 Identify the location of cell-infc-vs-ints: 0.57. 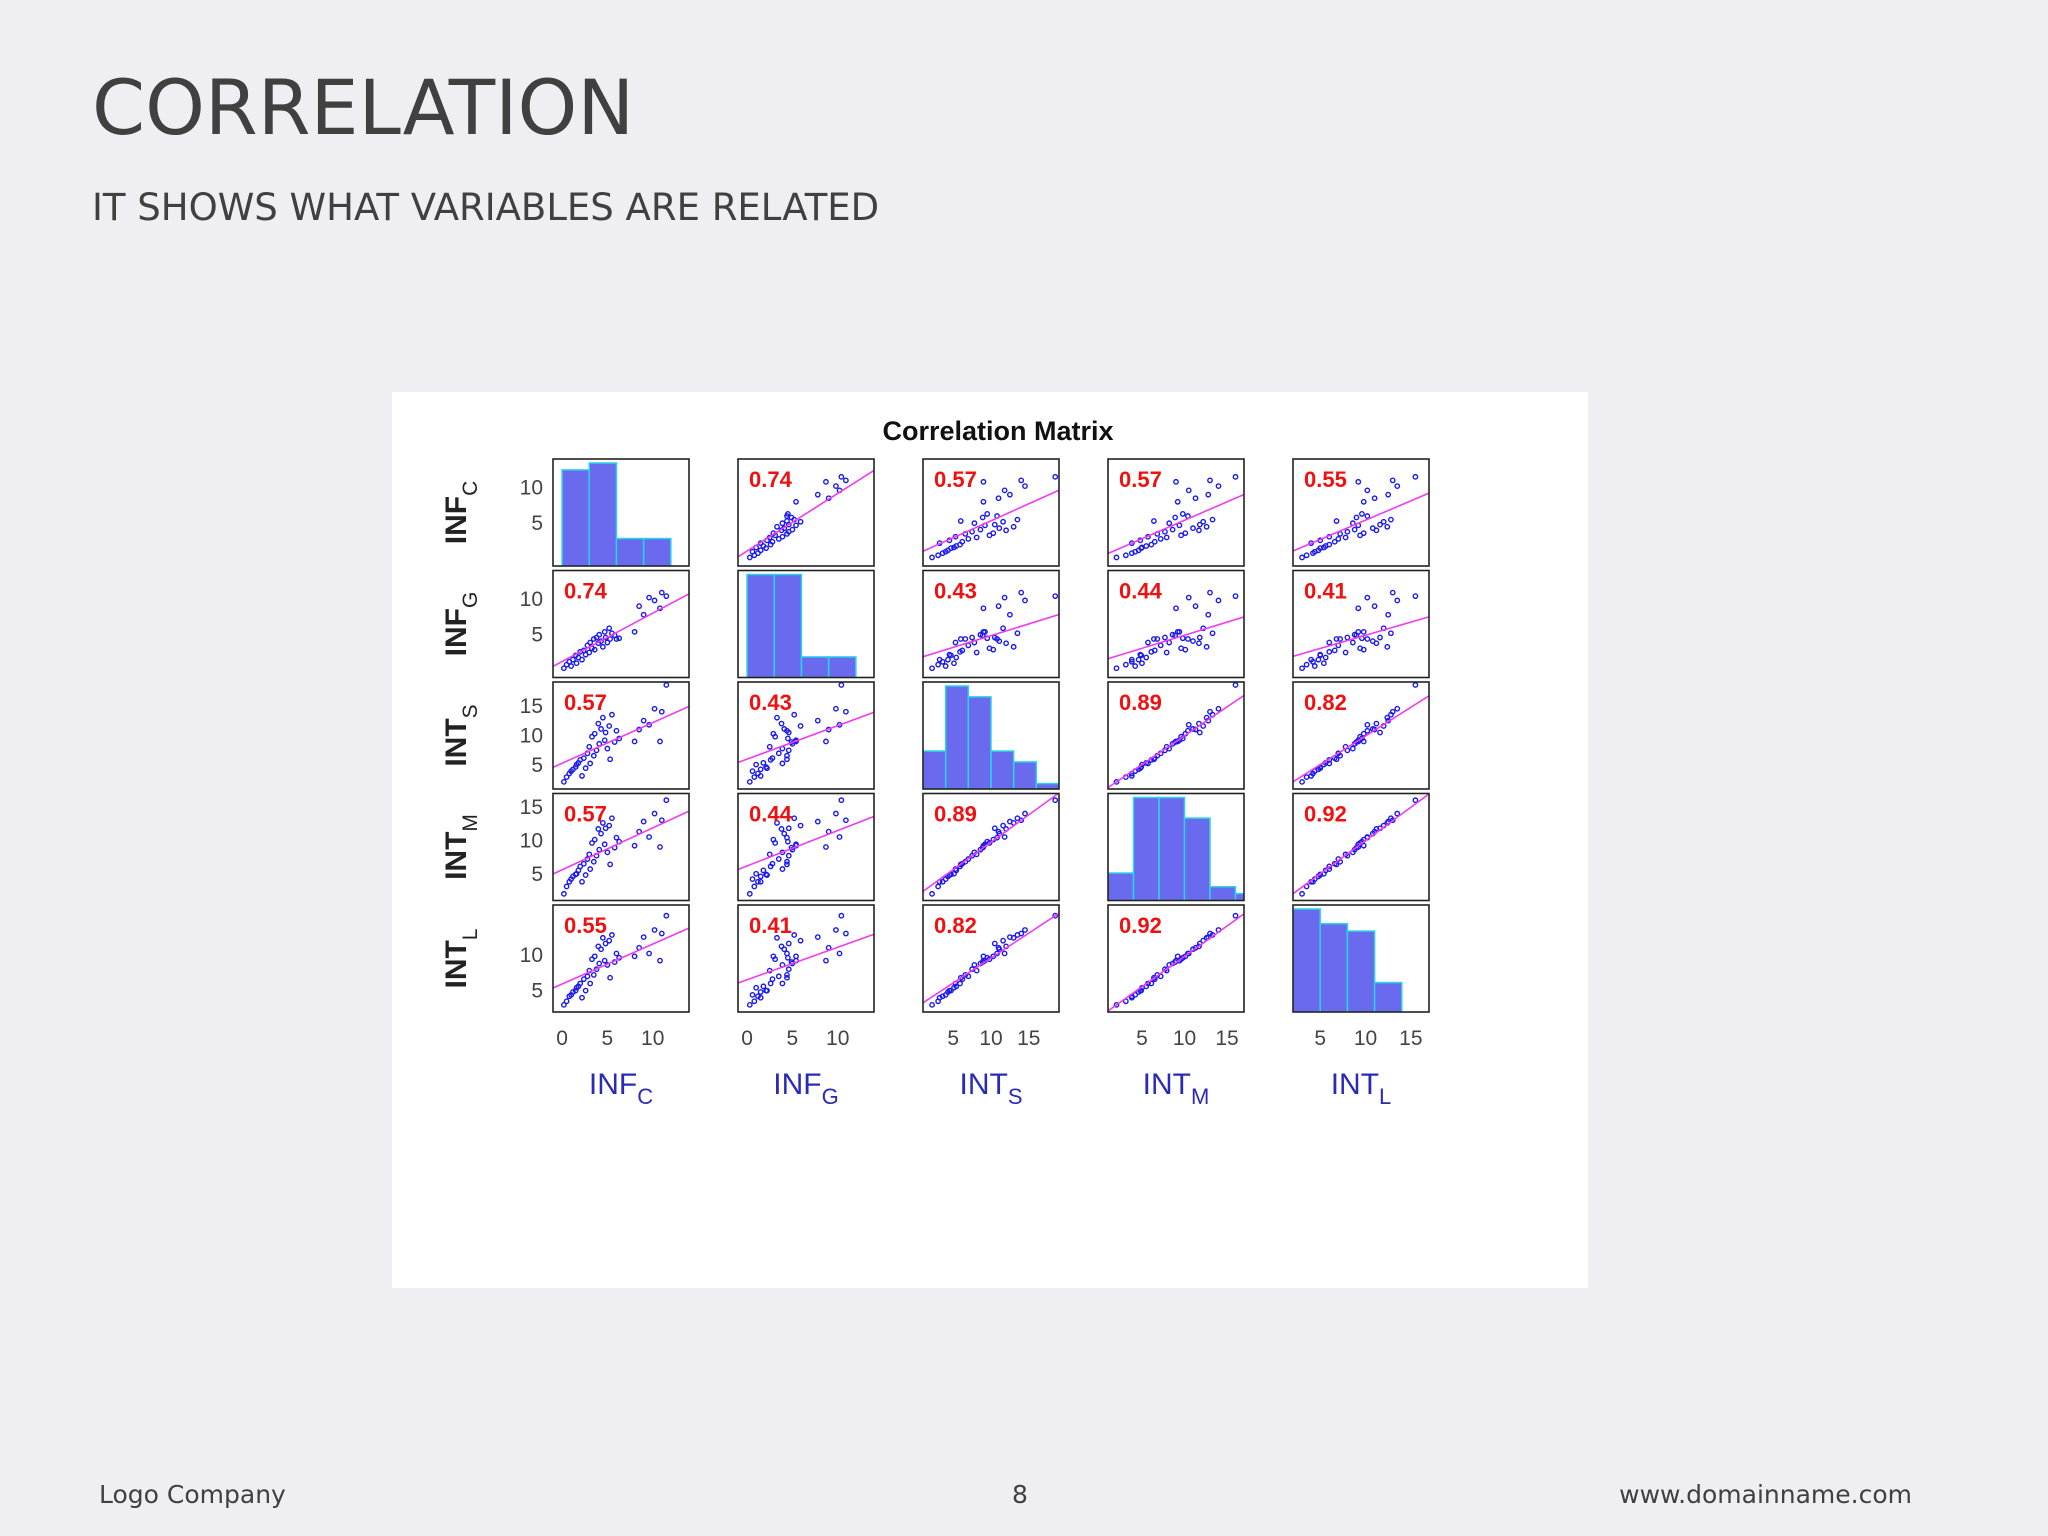
(991, 512).